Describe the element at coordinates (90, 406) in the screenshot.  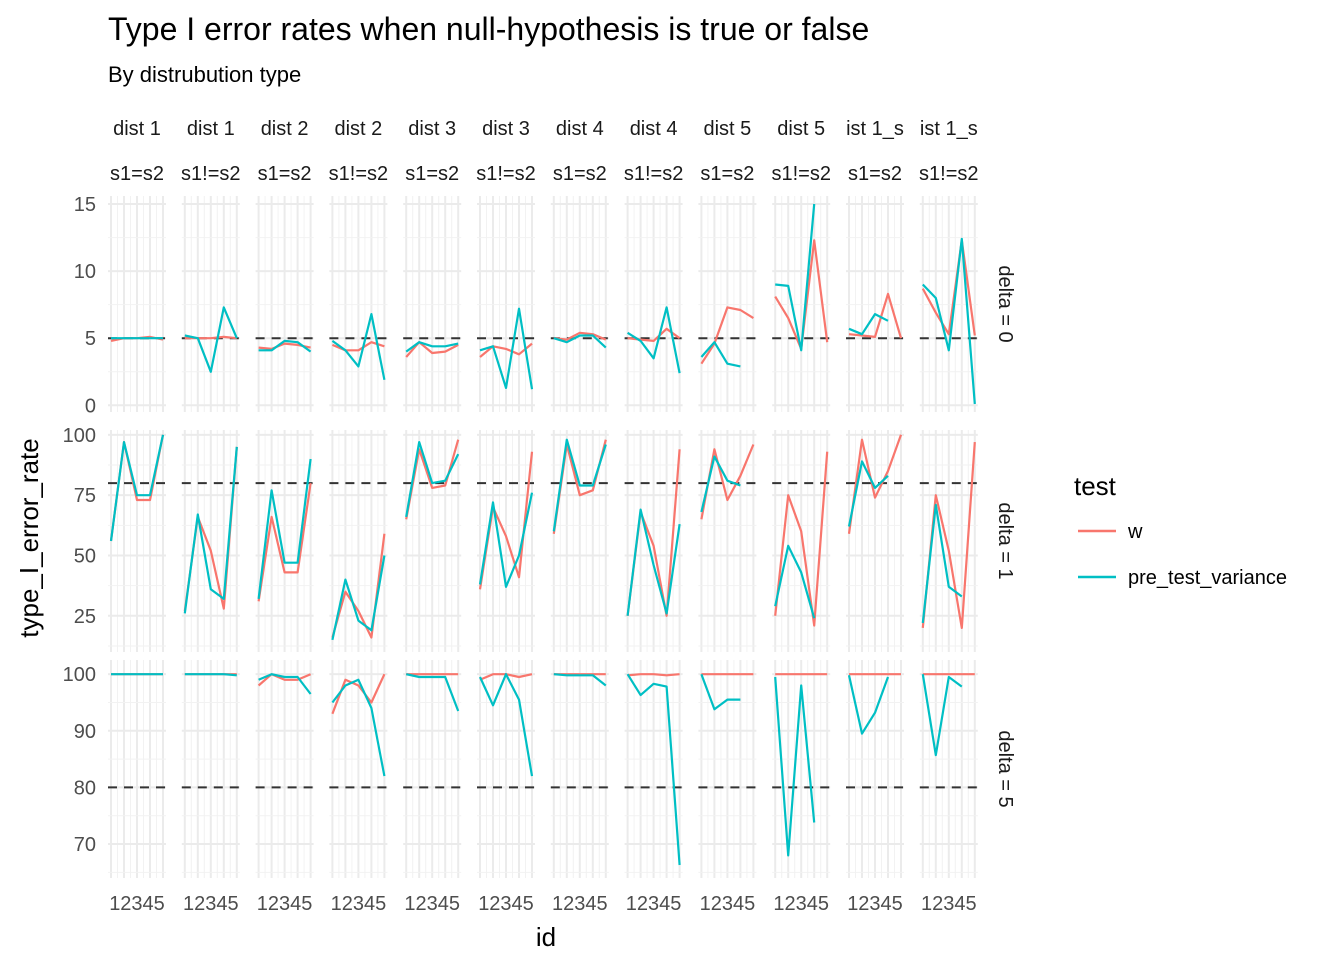
I see `y-tick-label: 0` at that location.